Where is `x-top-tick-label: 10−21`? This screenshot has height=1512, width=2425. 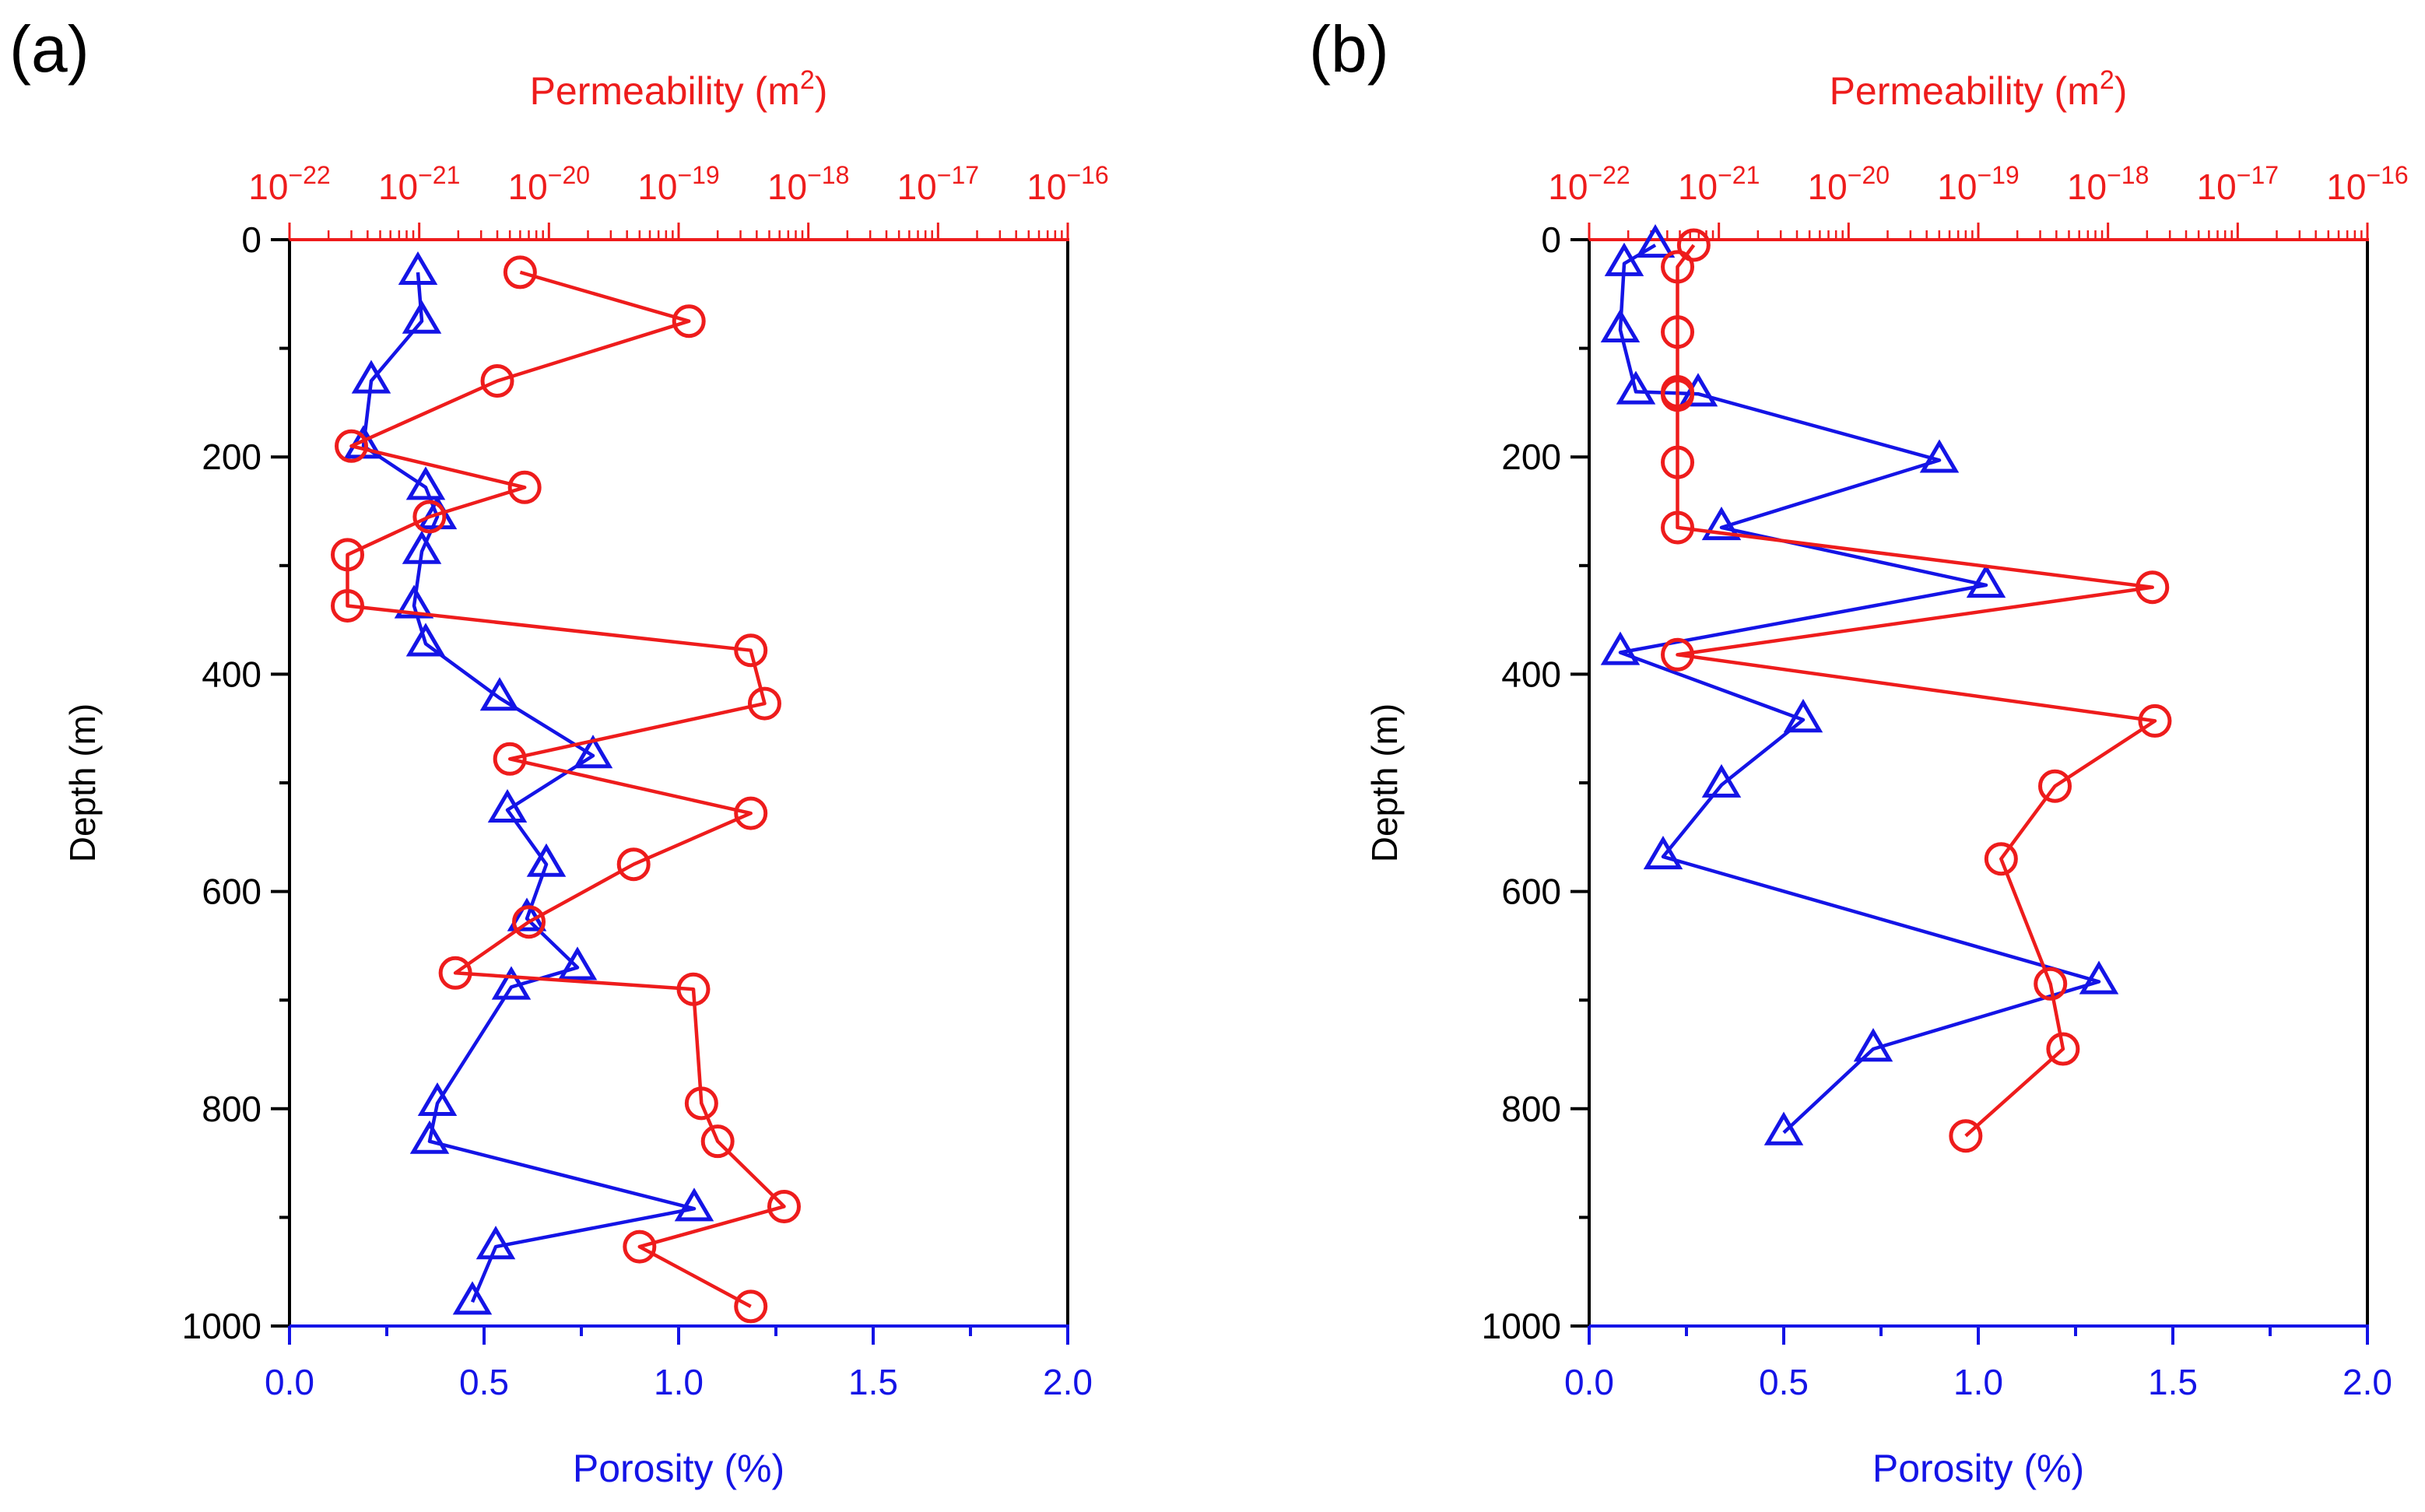 x-top-tick-label: 10−21 is located at coordinates (1719, 184).